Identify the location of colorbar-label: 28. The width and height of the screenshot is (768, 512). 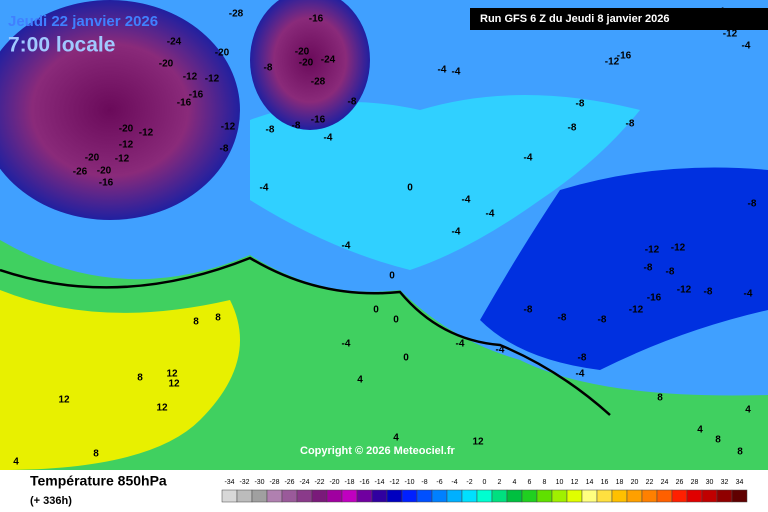
(695, 482).